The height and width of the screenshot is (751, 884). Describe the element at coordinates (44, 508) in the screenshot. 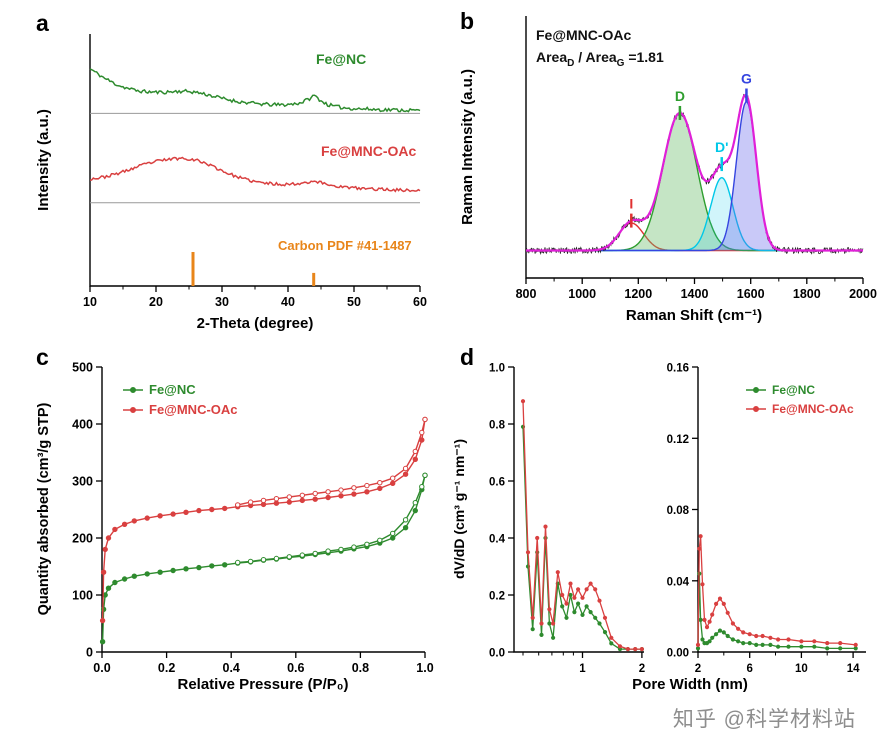

I see `svg-text: Quantity absorbed (cm³/g STP)` at that location.